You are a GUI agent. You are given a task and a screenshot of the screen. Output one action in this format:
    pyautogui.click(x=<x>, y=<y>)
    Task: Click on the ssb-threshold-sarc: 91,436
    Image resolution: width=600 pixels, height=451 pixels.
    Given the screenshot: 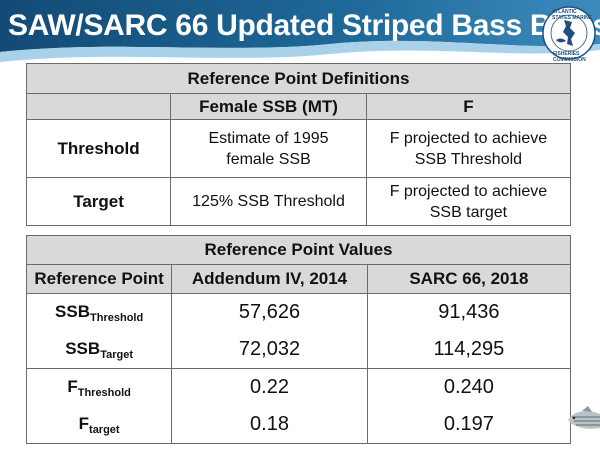 What is the action you would take?
    pyautogui.click(x=469, y=312)
    